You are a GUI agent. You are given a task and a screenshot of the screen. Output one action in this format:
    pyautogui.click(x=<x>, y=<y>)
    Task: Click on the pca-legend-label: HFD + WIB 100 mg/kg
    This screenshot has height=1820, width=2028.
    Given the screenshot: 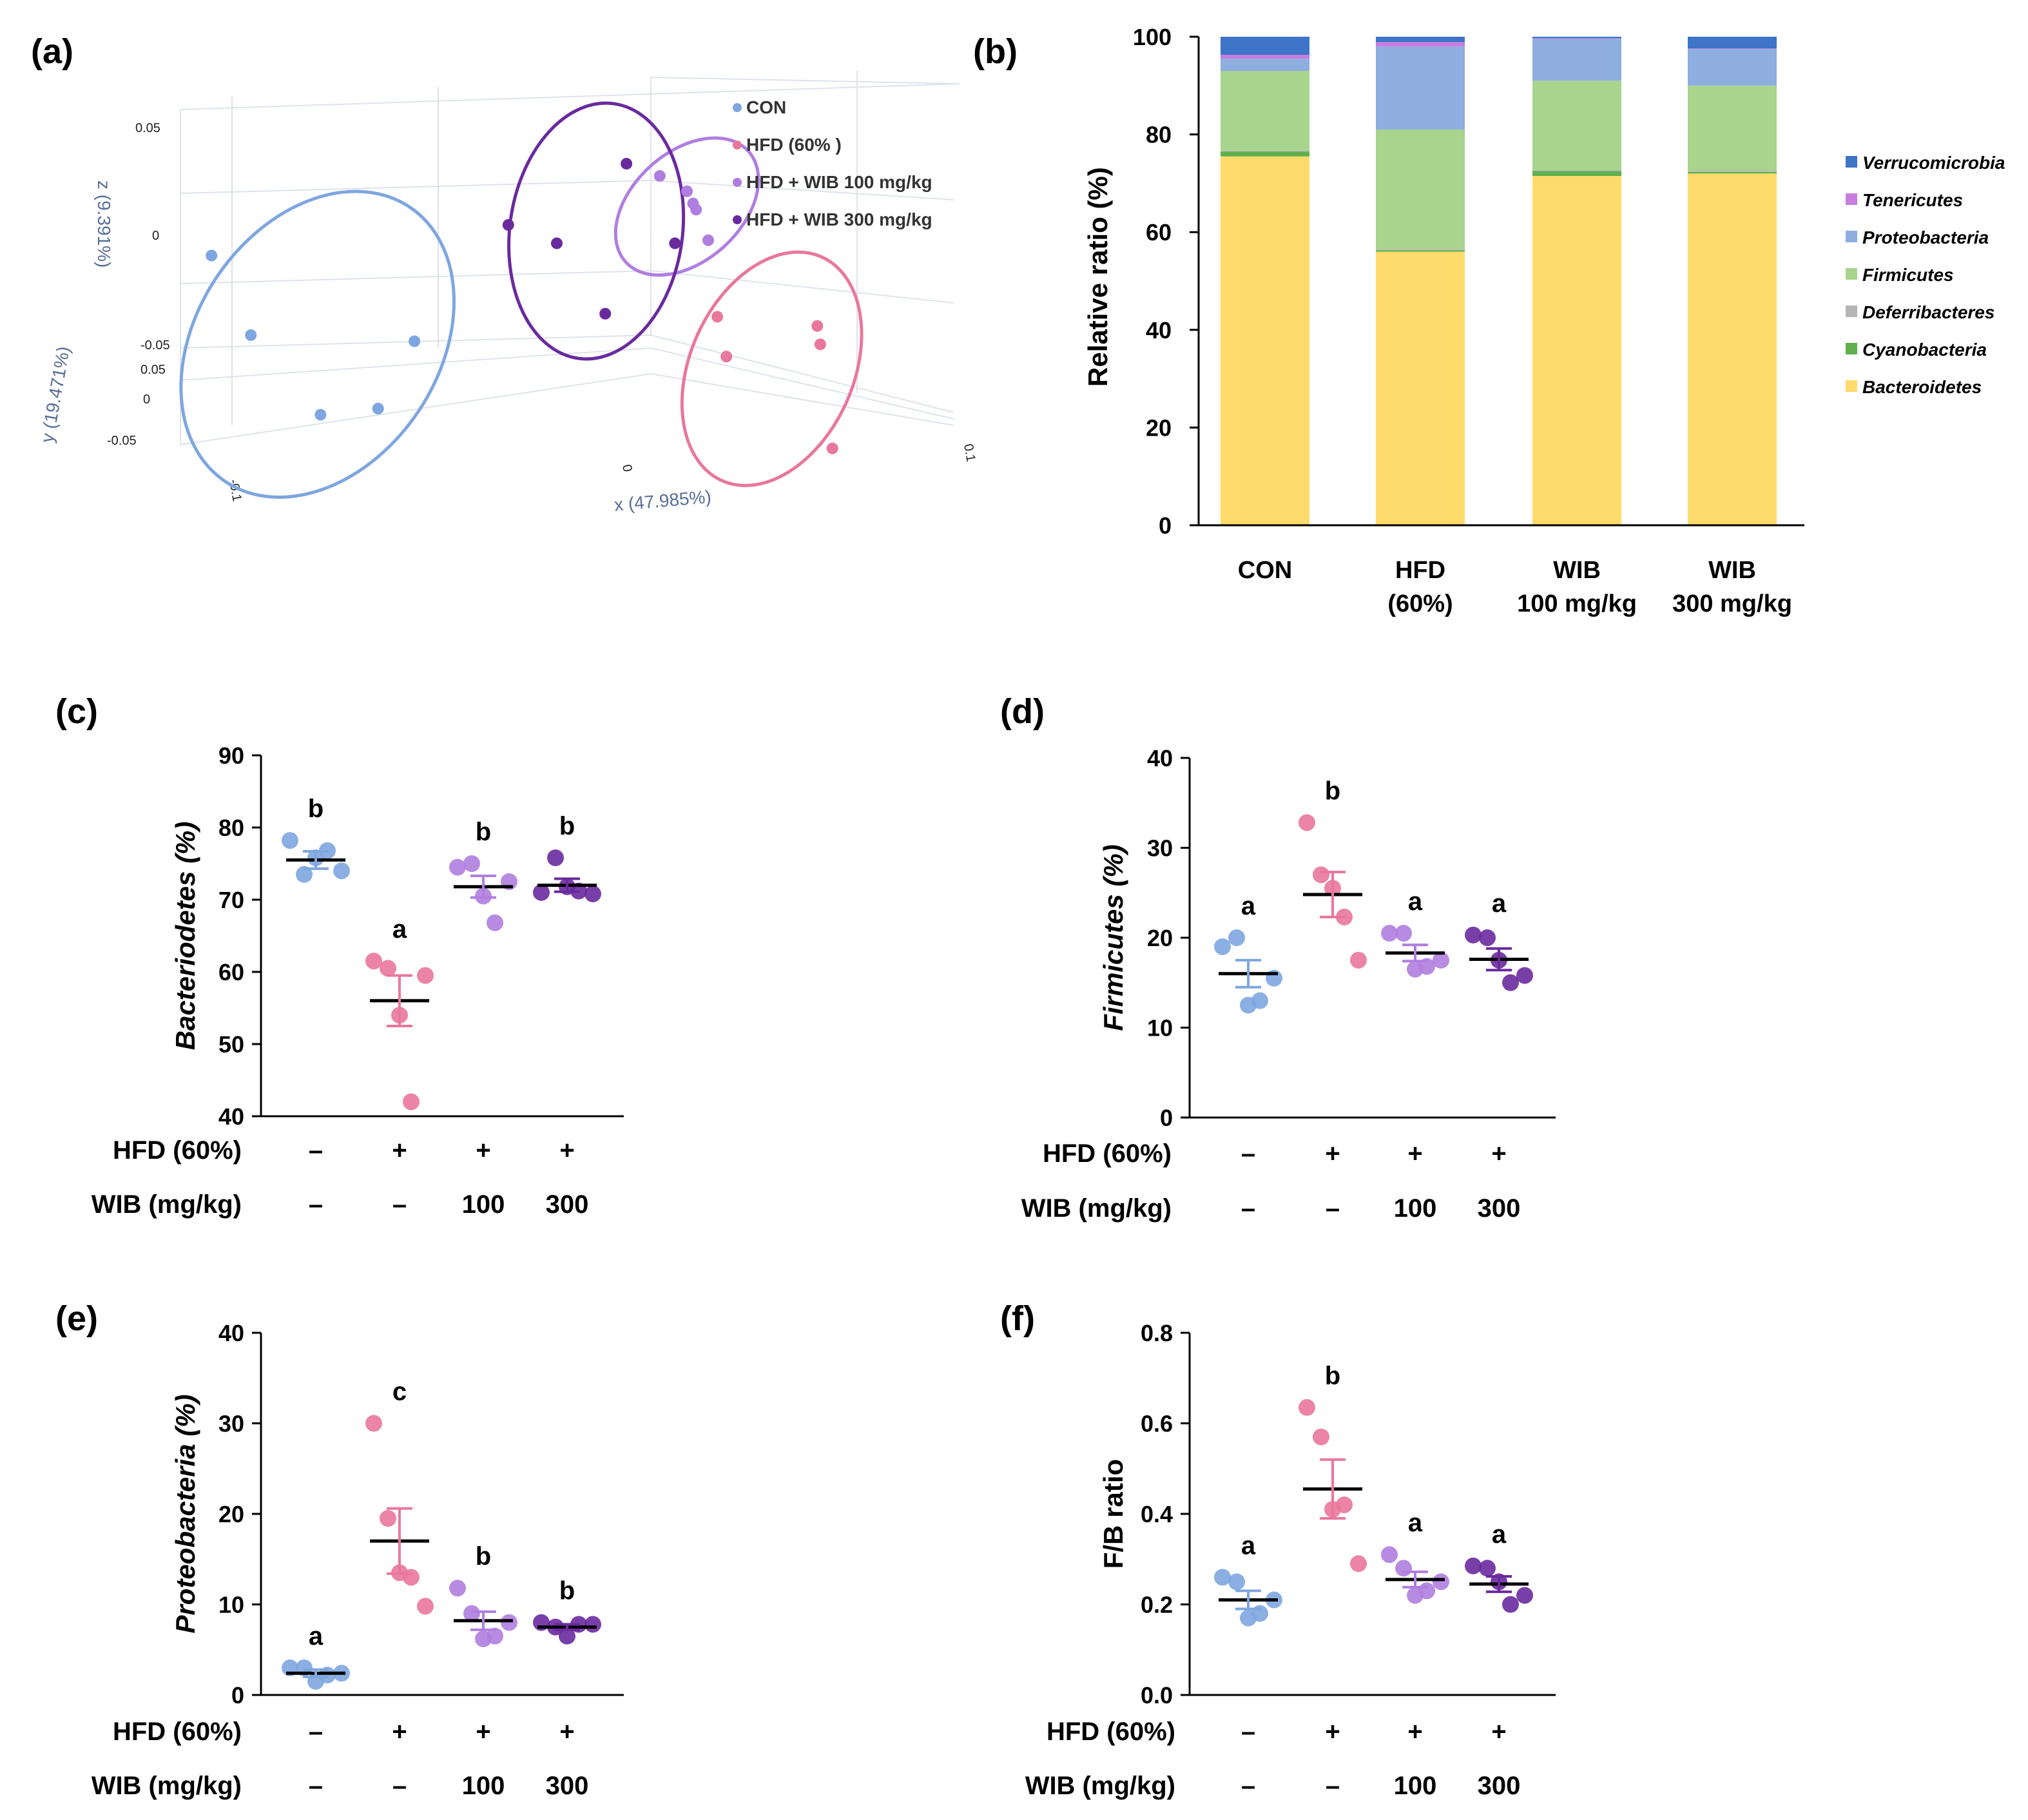 What is the action you would take?
    pyautogui.click(x=839, y=182)
    